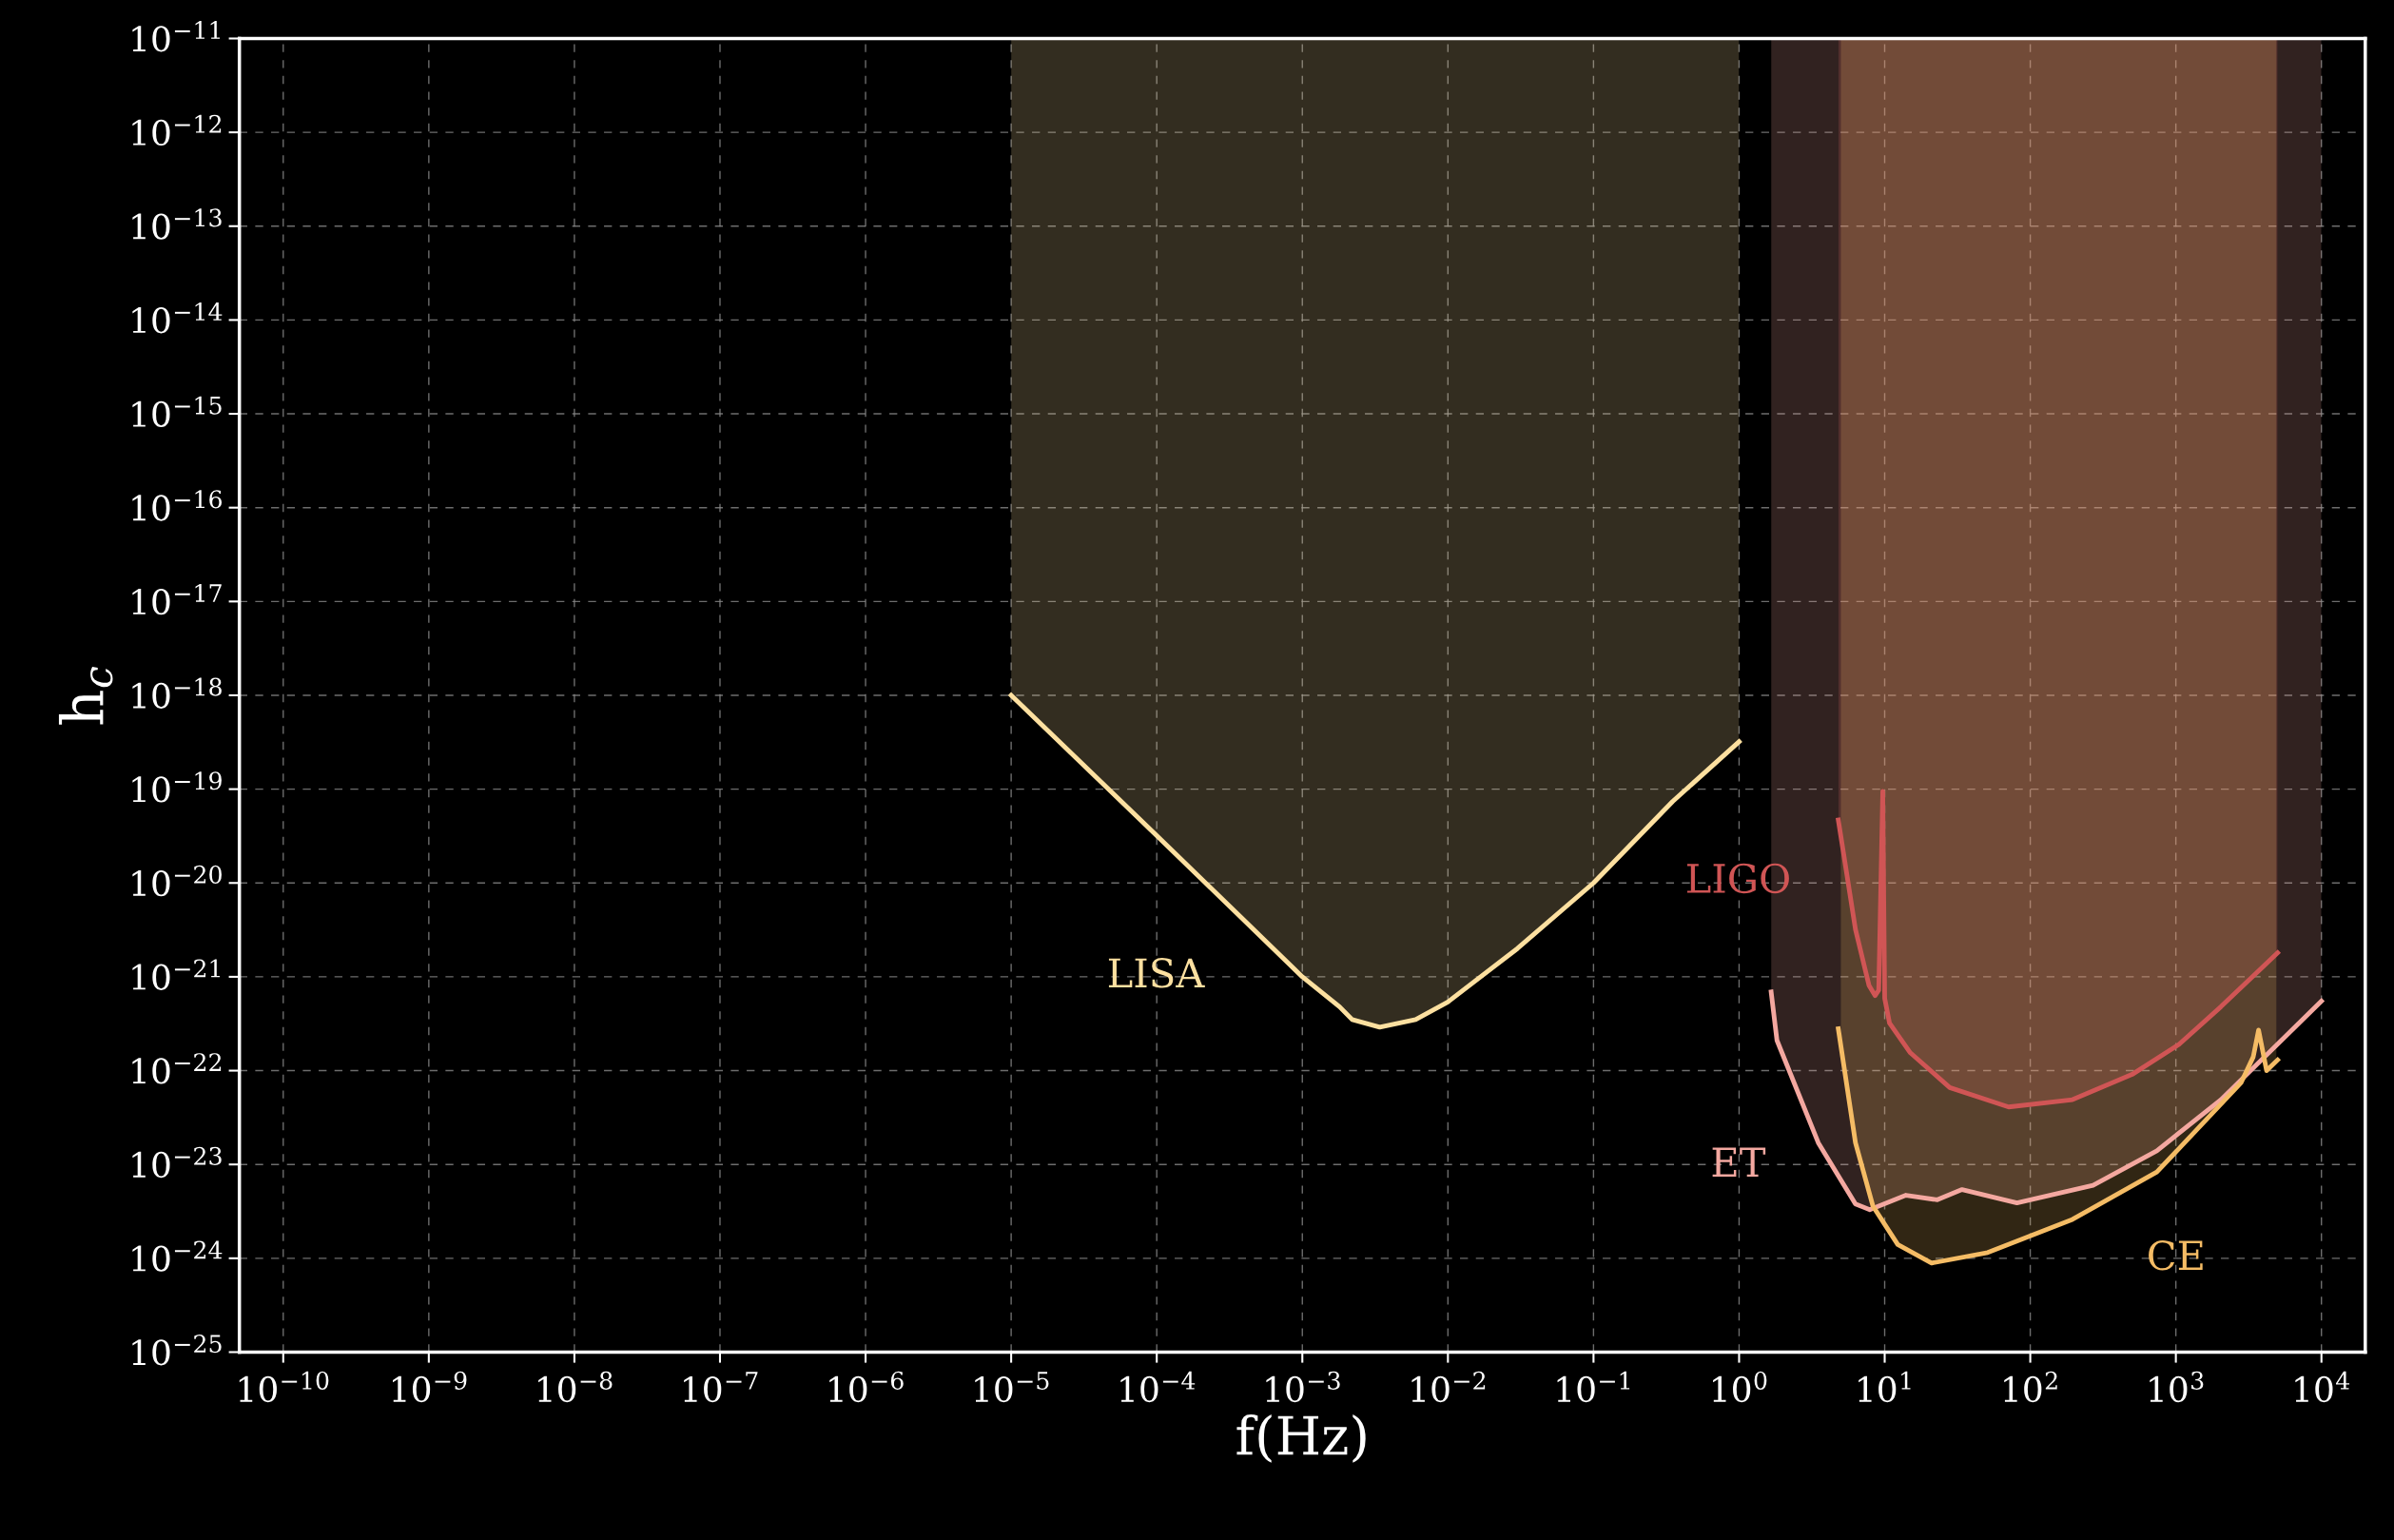  What do you see at coordinates (177, 1162) in the screenshot?
I see `y-tick-label: 10$^{−23}$` at bounding box center [177, 1162].